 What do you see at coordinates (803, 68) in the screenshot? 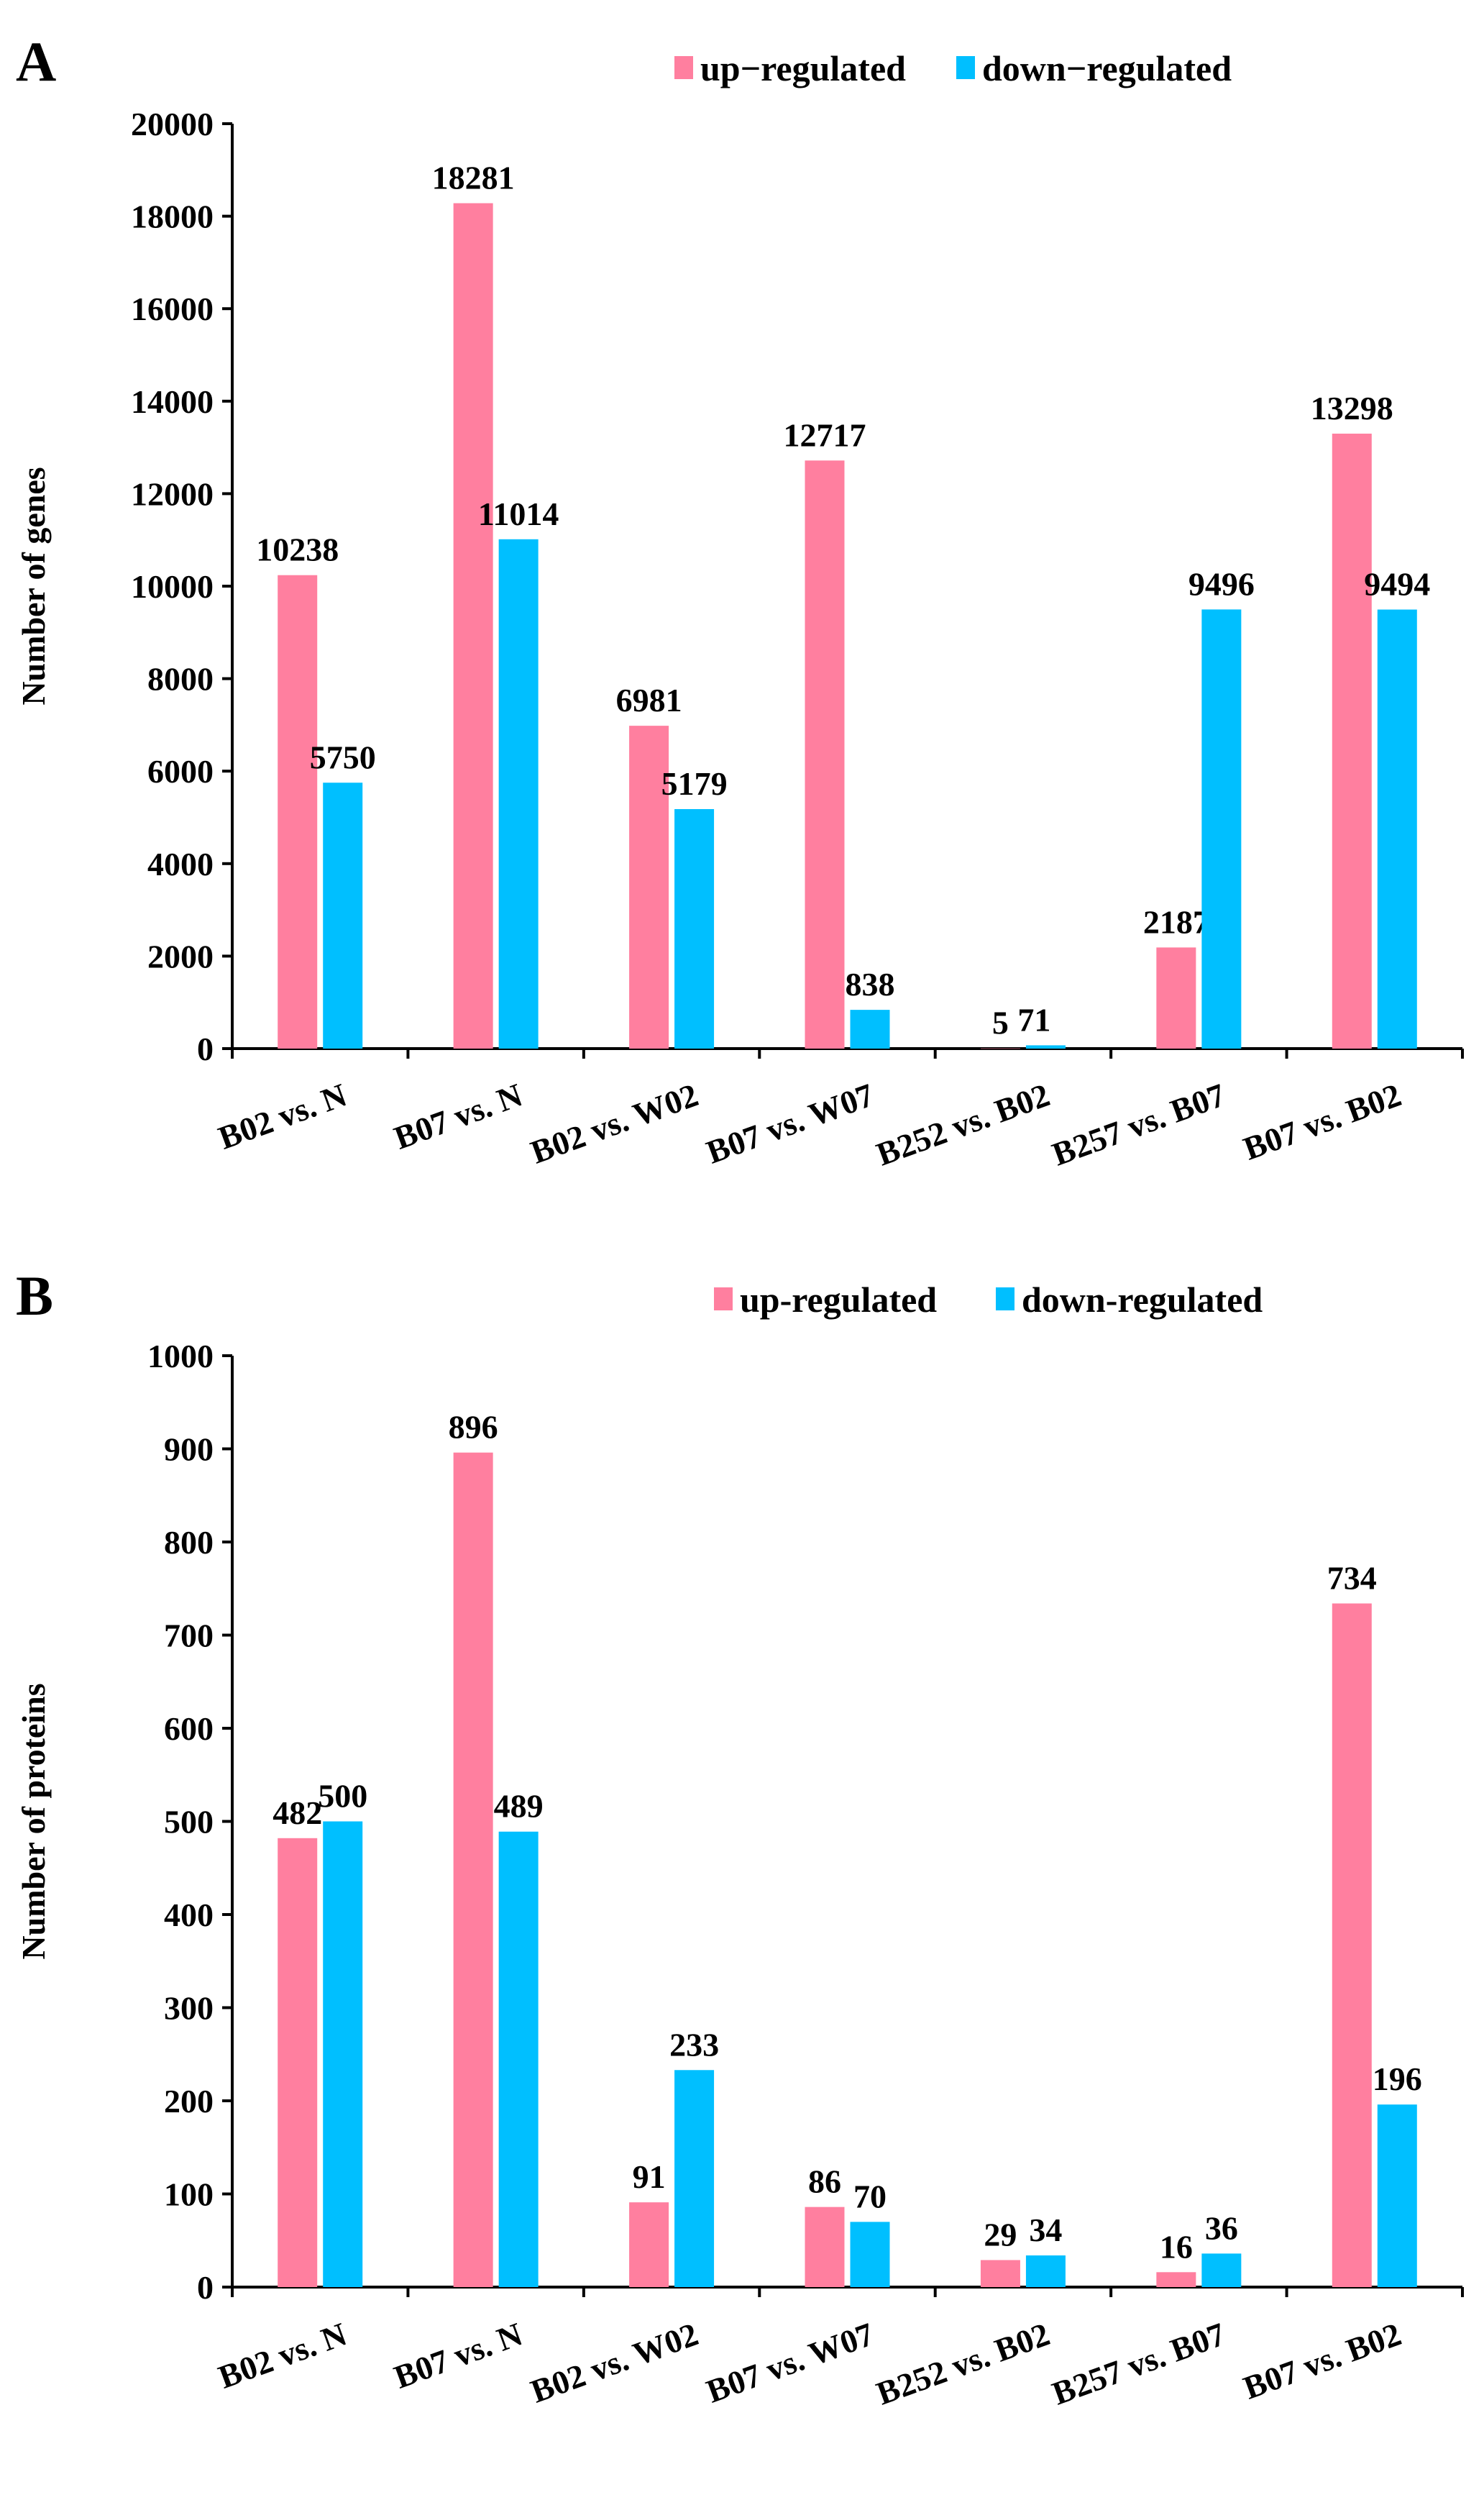
I see `legend-label-up: up−regulated` at bounding box center [803, 68].